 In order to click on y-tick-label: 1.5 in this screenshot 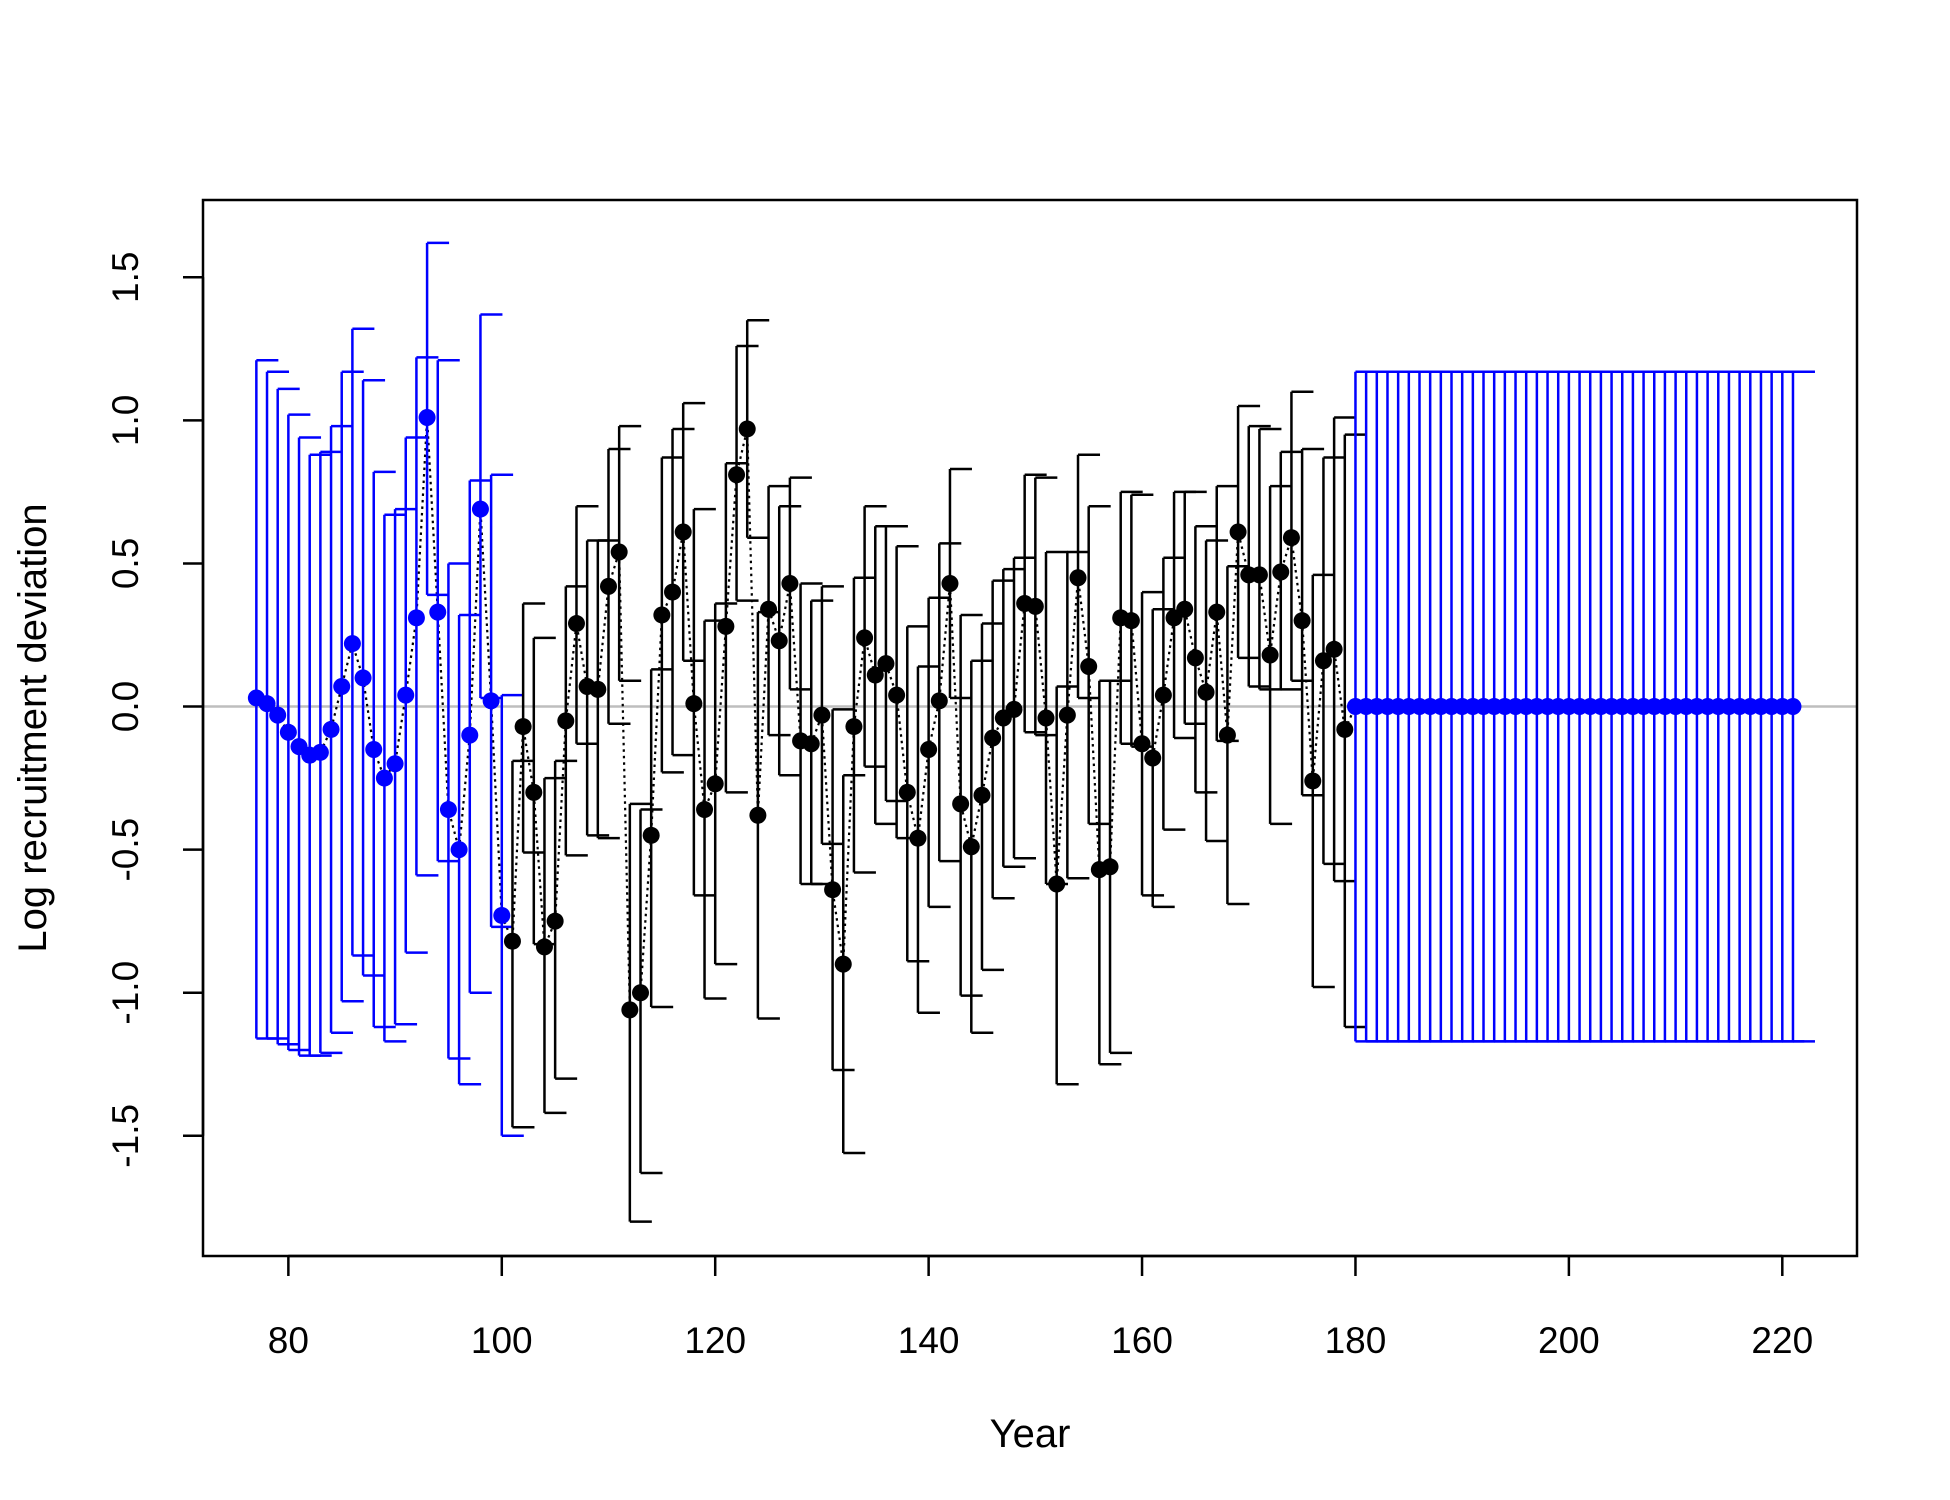, I will do `click(125, 277)`.